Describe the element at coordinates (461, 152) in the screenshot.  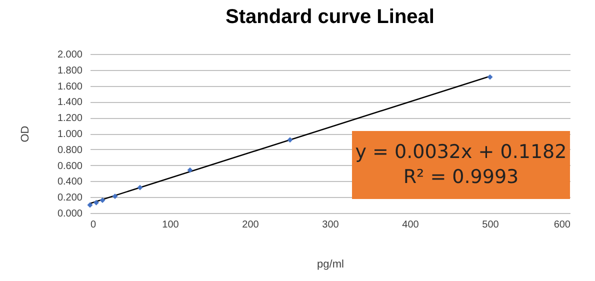
I see `annotation: y = 0.0032x + 0.1182` at that location.